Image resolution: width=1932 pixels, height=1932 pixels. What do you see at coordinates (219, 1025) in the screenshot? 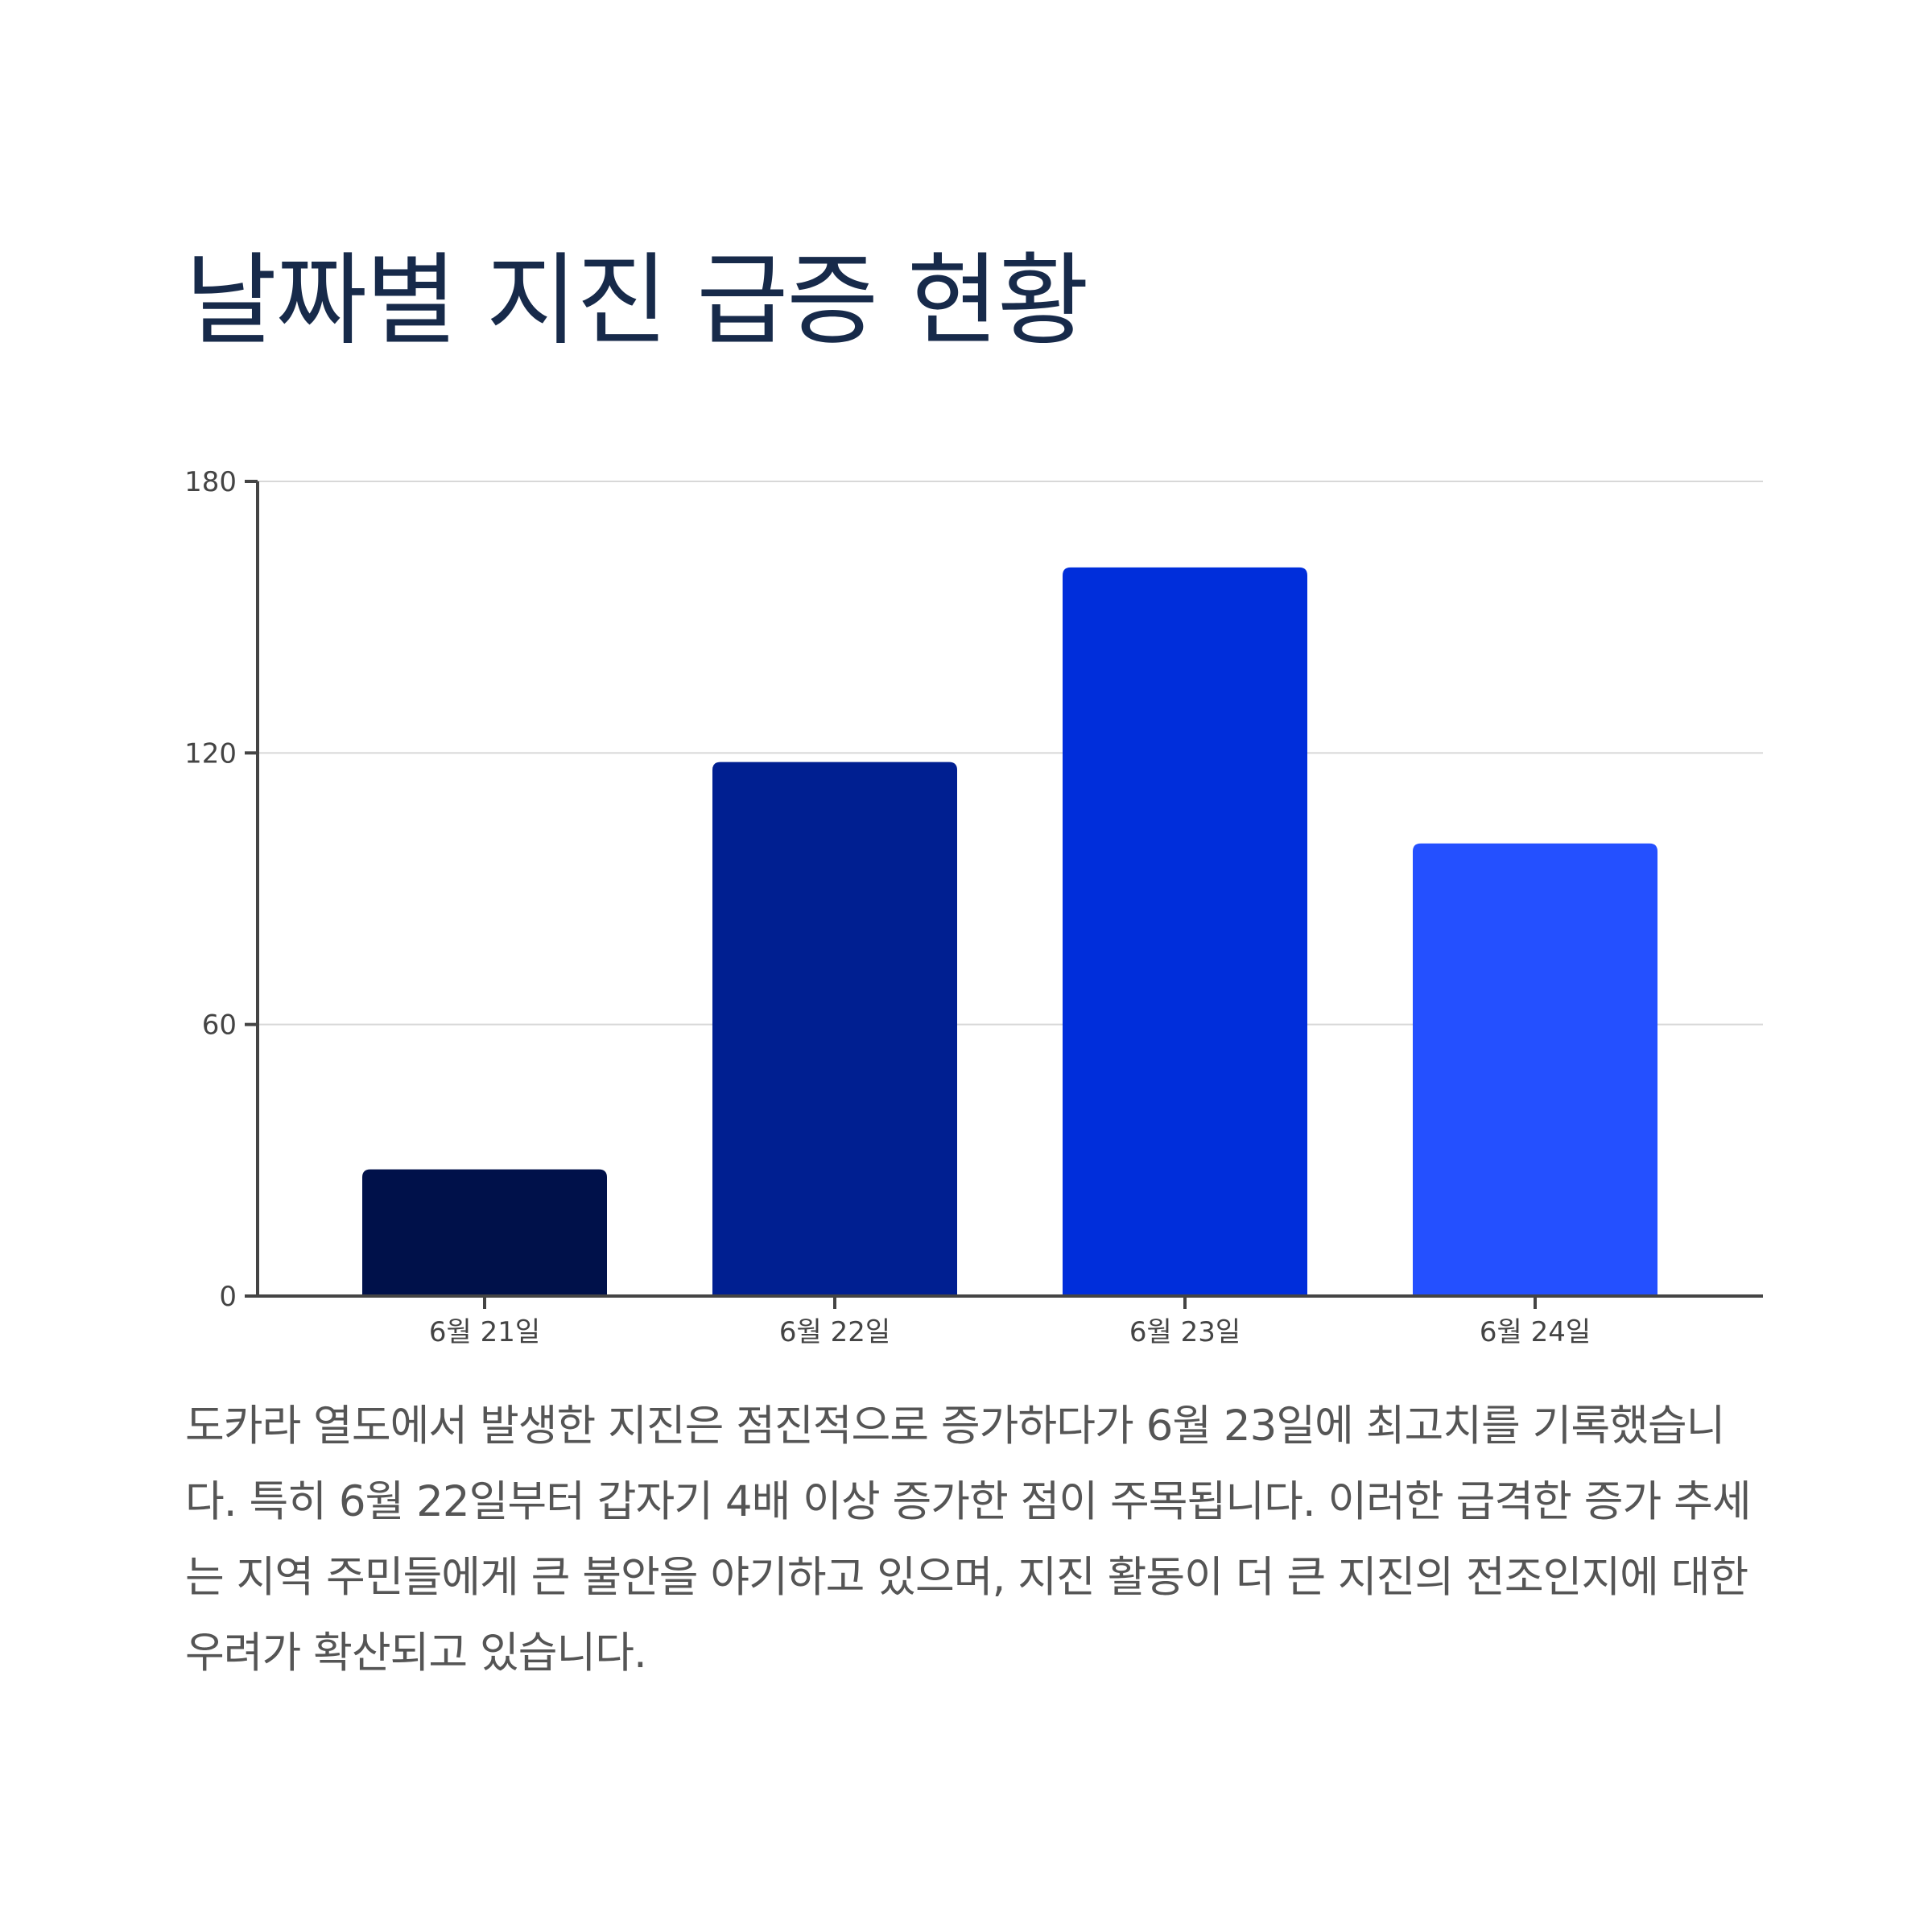
I see `y-tick-label-60: 60` at bounding box center [219, 1025].